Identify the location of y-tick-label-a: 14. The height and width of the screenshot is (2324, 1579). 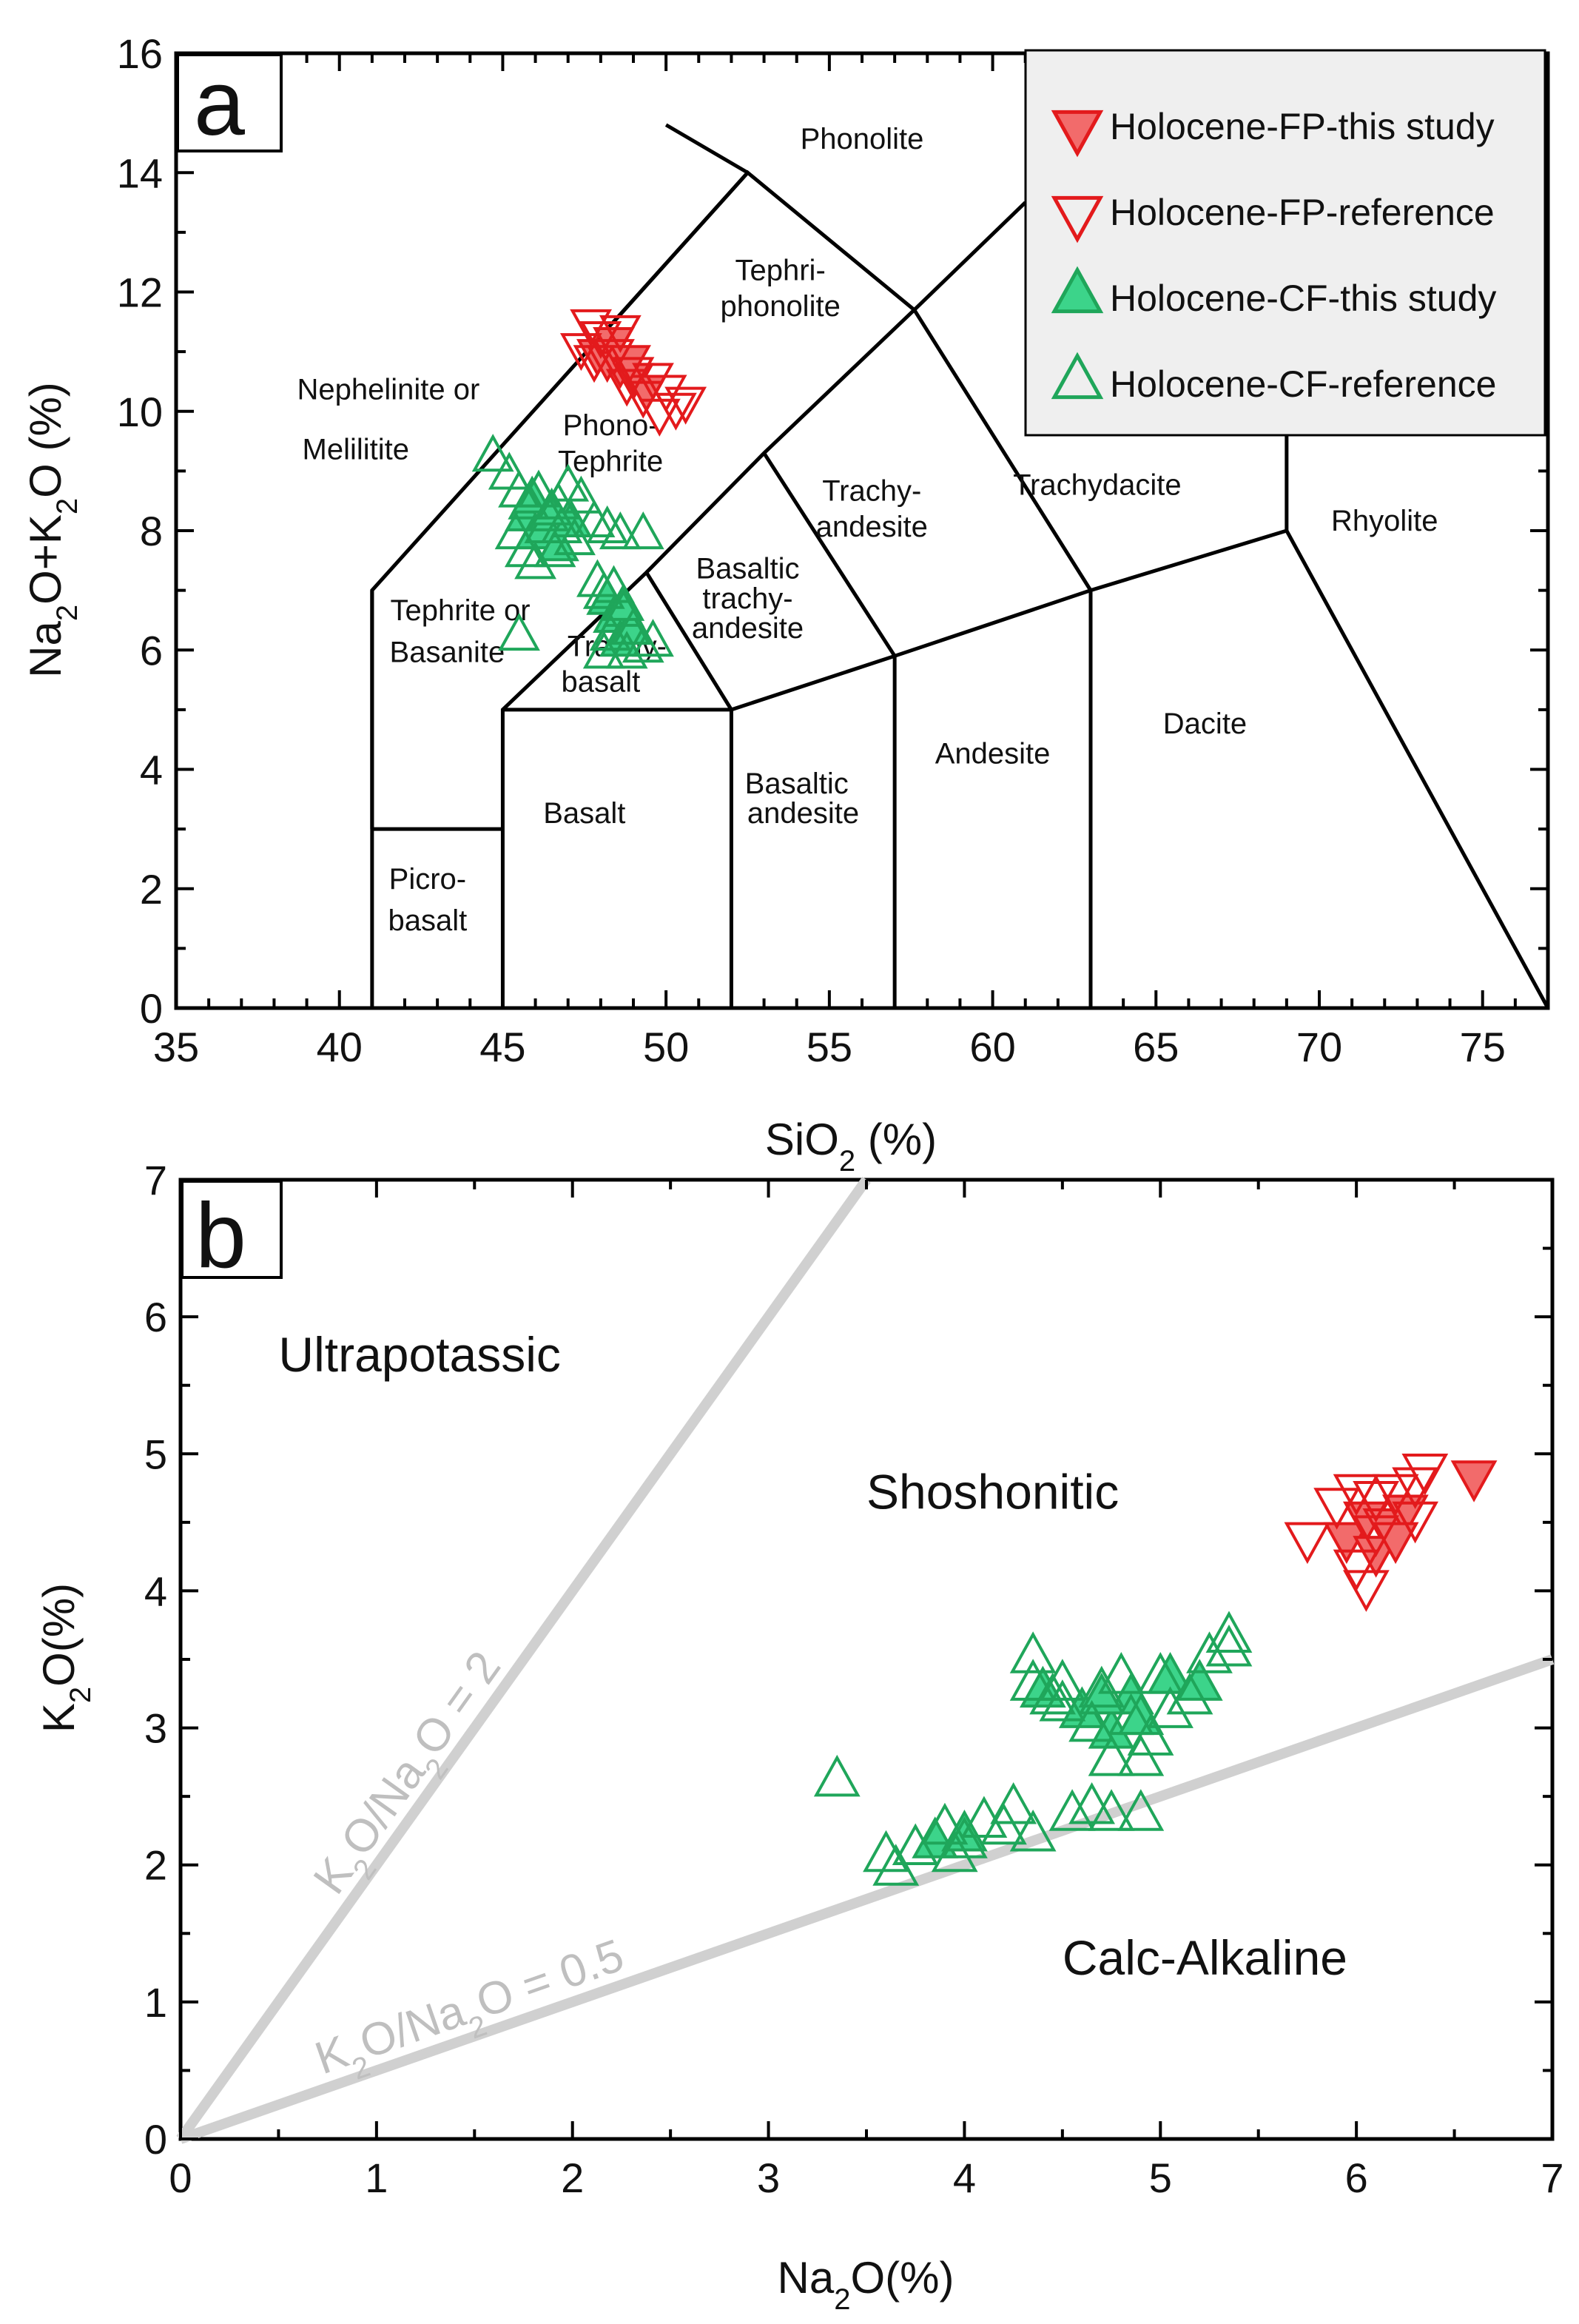
(140, 173).